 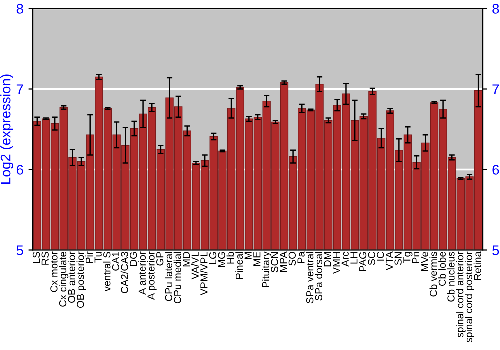 What do you see at coordinates (134, 259) in the screenshot?
I see `x-tick-label: DG` at bounding box center [134, 259].